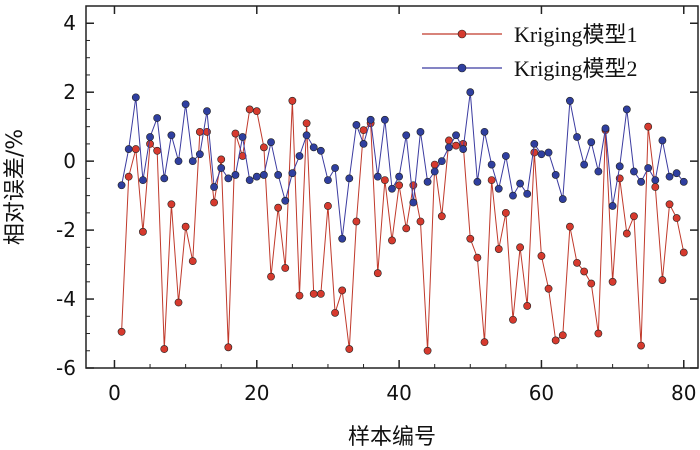 The width and height of the screenshot is (700, 450). I want to click on legend: Kriging模型1 Kriging模型2, so click(529, 51).